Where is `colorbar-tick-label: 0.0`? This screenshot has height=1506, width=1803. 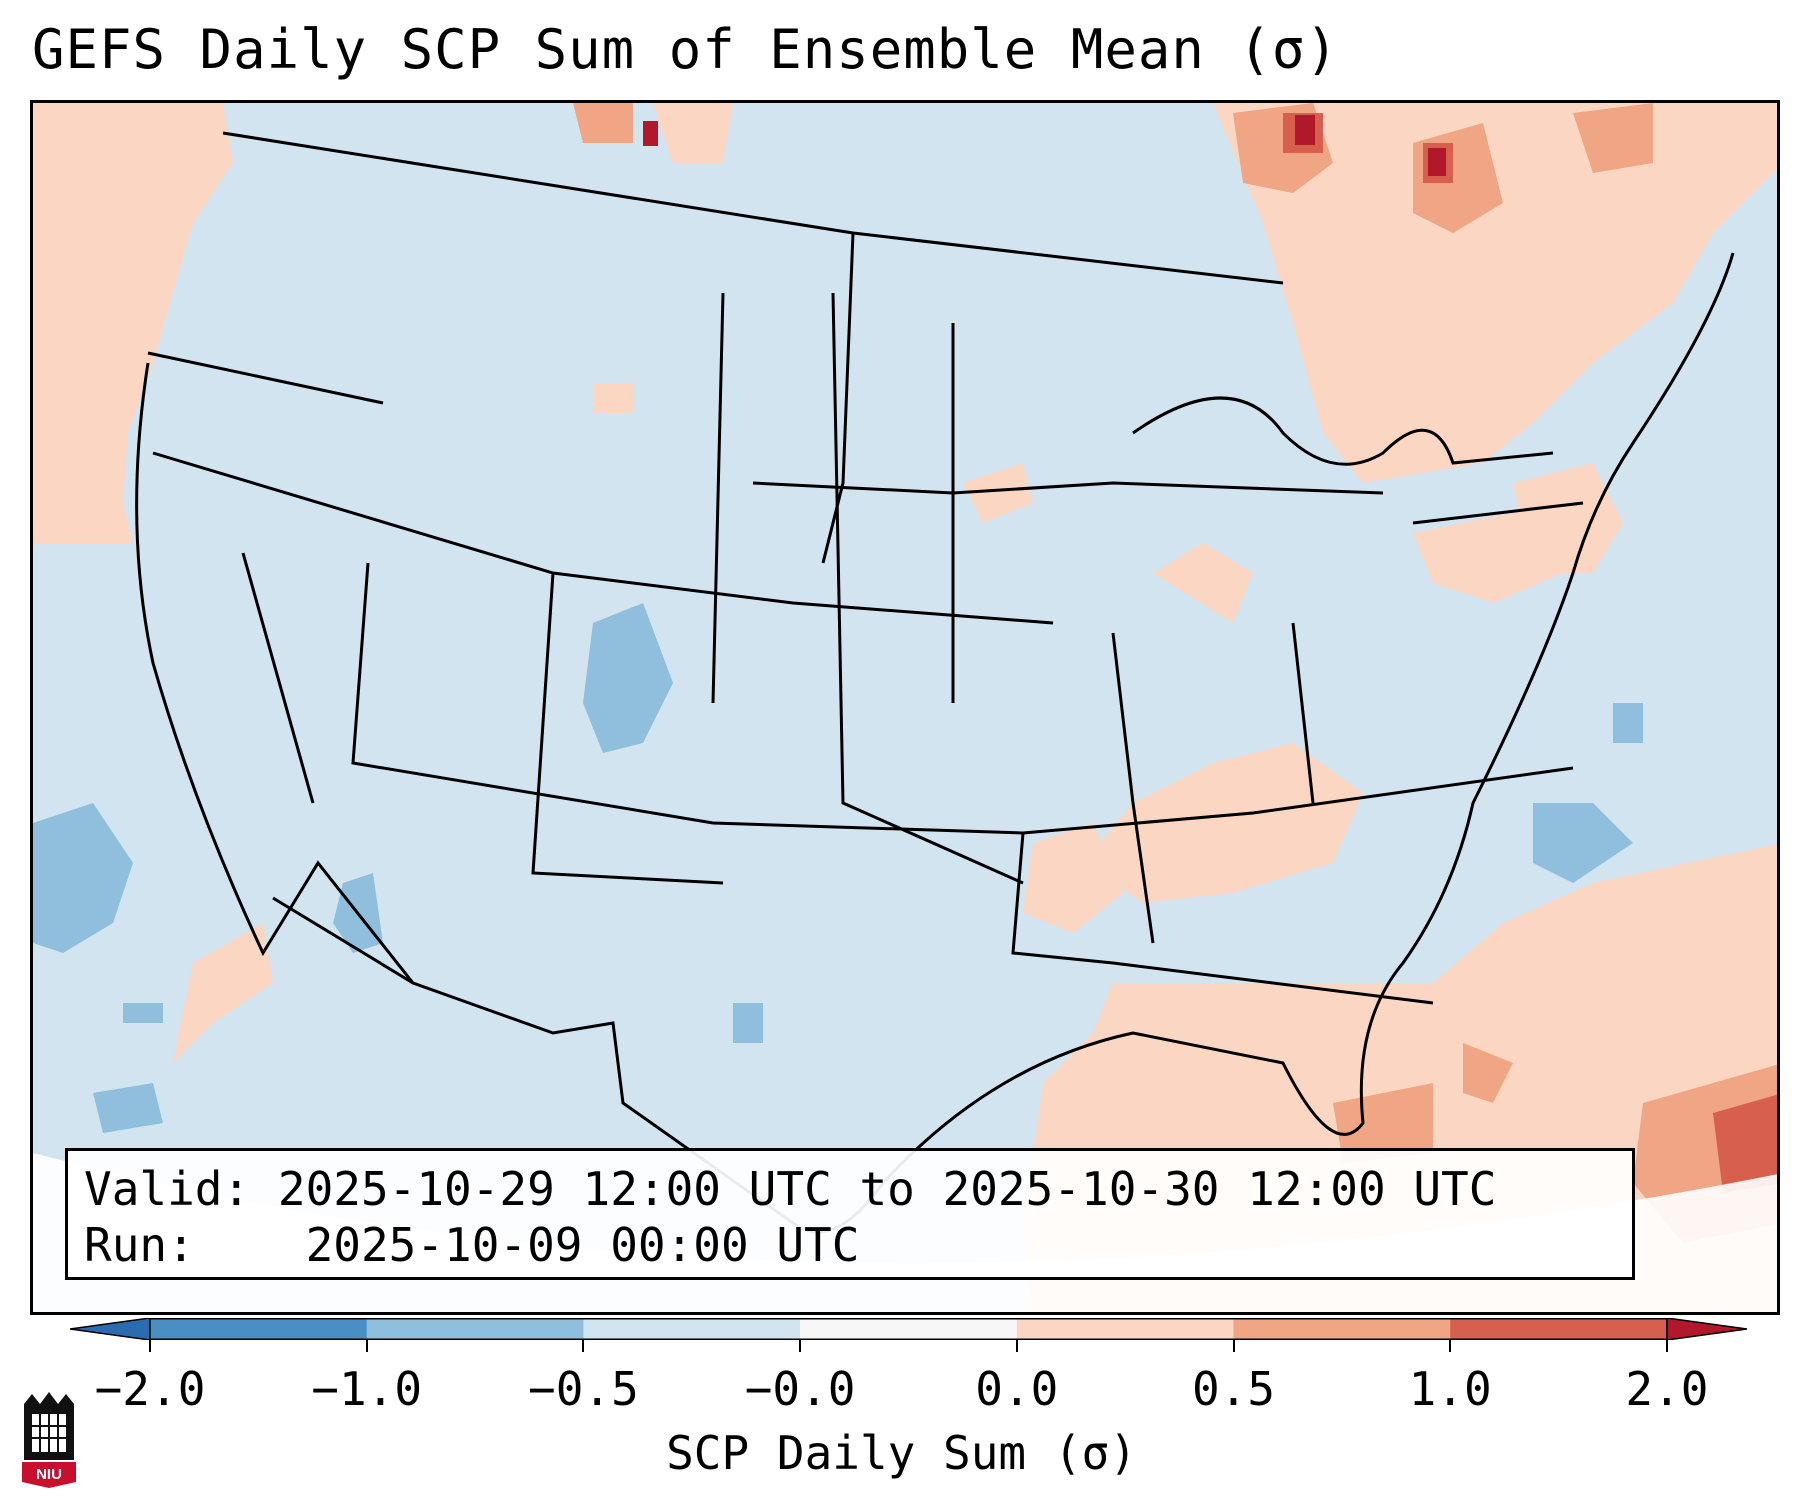 colorbar-tick-label: 0.0 is located at coordinates (1017, 1389).